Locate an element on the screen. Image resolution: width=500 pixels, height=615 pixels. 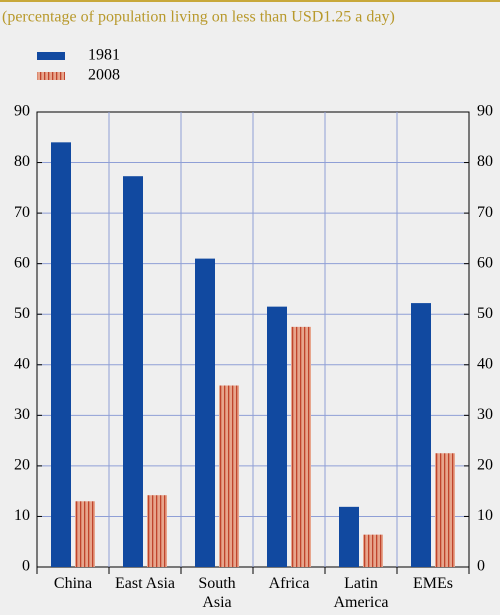
y-tick-label: 20 is located at coordinates (22, 465).